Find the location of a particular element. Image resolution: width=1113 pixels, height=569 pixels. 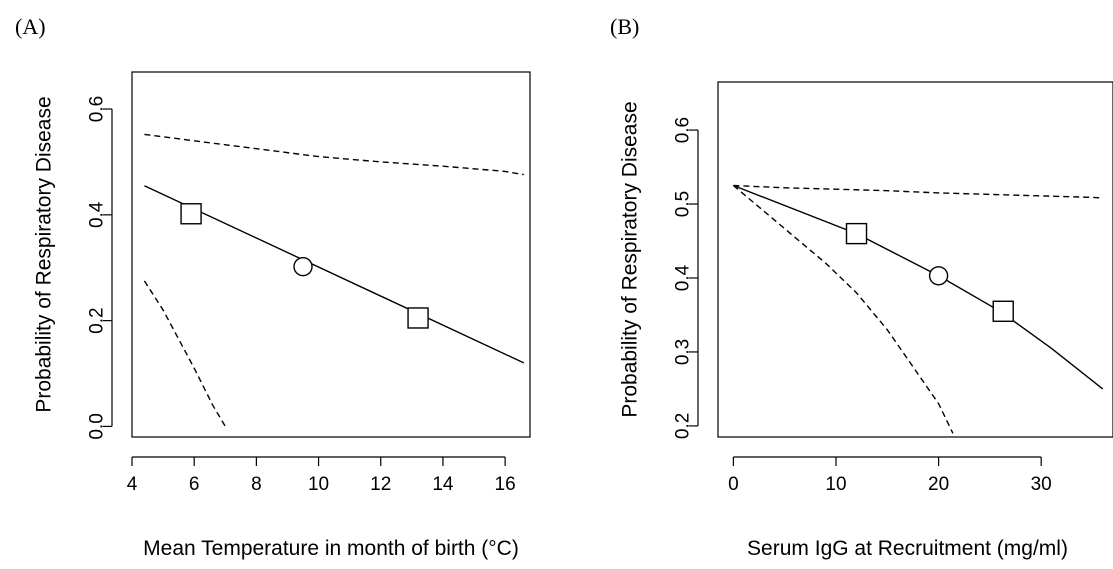

y-axis: 0.2 0.3 0.4 0.5 0.6 is located at coordinates (686, 278).